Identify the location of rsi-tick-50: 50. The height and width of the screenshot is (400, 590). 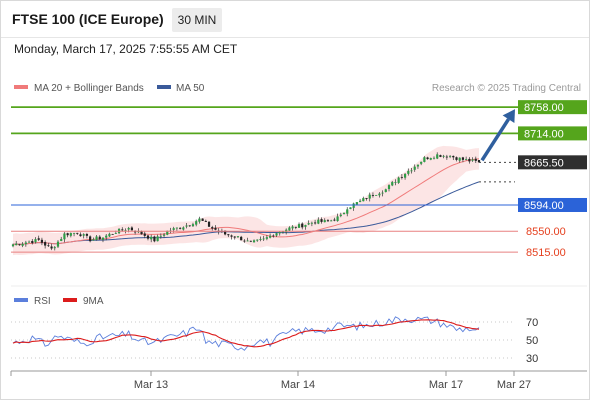
(532, 341).